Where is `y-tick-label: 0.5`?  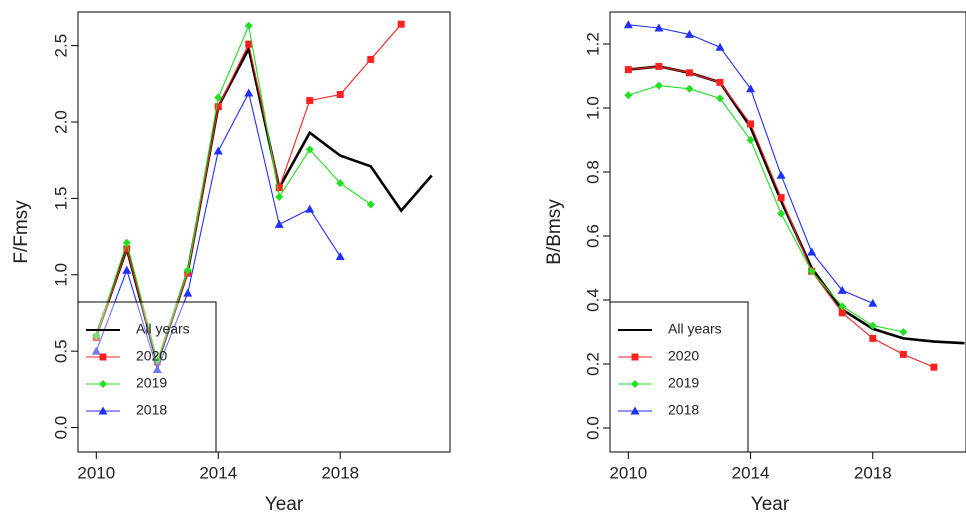 y-tick-label: 0.5 is located at coordinates (60, 351).